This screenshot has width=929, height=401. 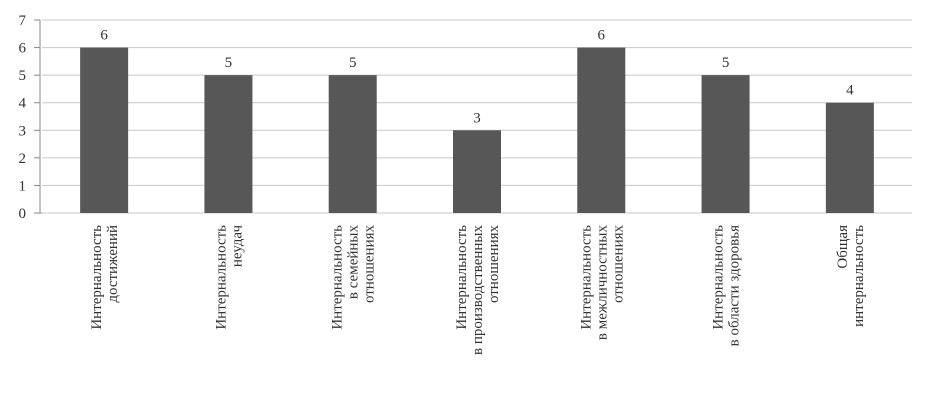 What do you see at coordinates (23, 76) in the screenshot?
I see `y-tick-label: 5` at bounding box center [23, 76].